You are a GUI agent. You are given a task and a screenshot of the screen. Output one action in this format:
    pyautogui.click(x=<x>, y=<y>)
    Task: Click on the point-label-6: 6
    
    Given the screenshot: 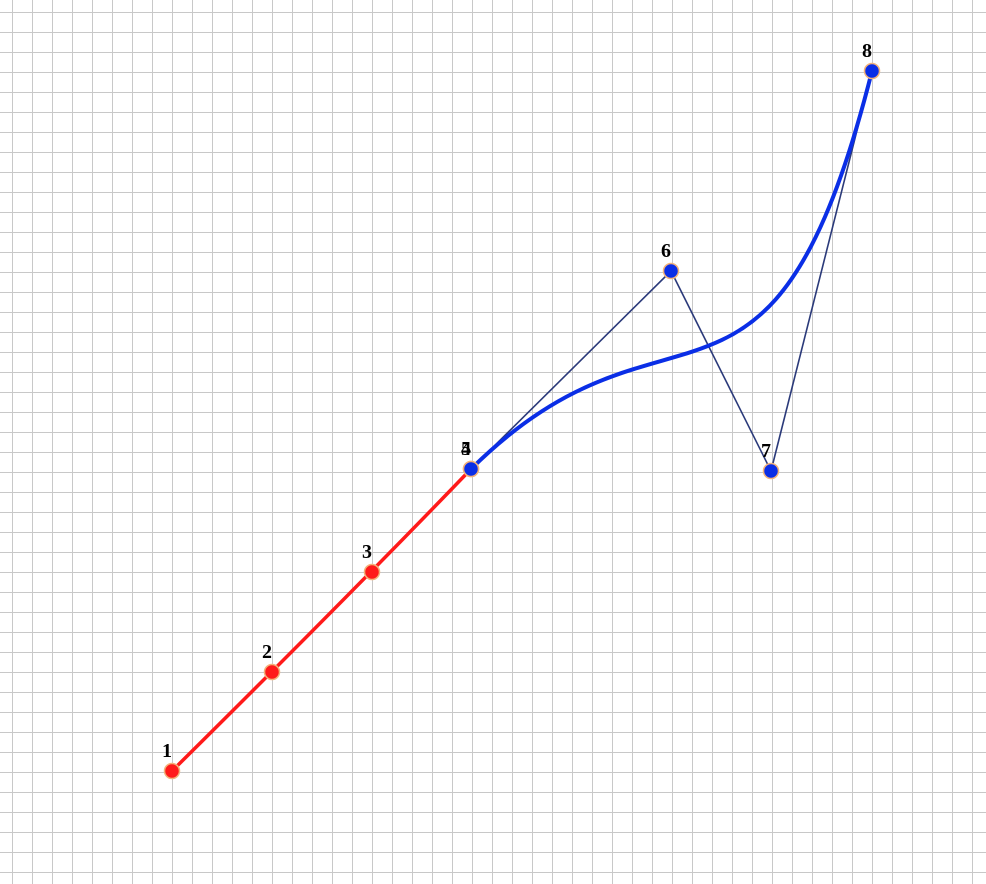 What is the action you would take?
    pyautogui.click(x=666, y=251)
    